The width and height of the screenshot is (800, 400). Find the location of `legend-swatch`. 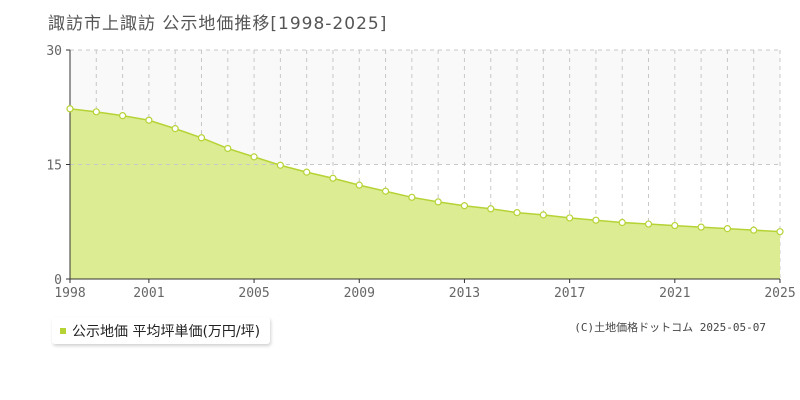

legend-swatch is located at coordinates (63, 330).